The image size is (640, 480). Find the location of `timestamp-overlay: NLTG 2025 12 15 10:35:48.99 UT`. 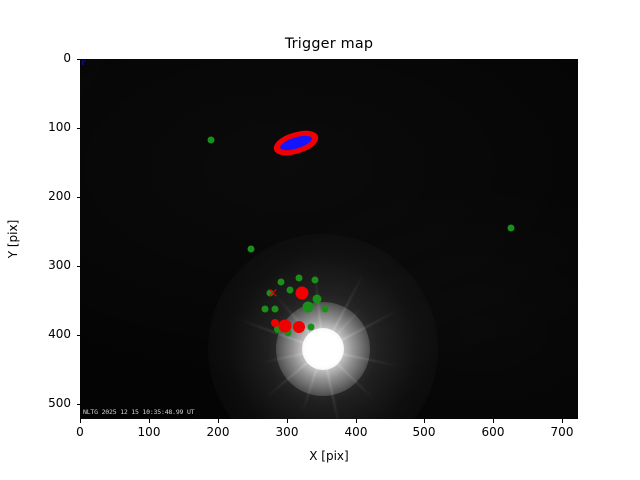

timestamp-overlay: NLTG 2025 12 15 10:35:48.99 UT is located at coordinates (139, 412).